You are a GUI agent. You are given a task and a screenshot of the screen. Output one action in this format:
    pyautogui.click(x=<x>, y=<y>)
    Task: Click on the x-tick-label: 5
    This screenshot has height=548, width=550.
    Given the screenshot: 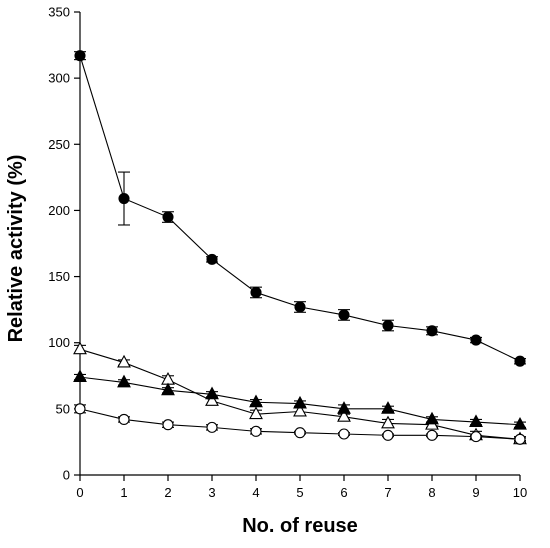 What is the action you would take?
    pyautogui.click(x=299, y=492)
    